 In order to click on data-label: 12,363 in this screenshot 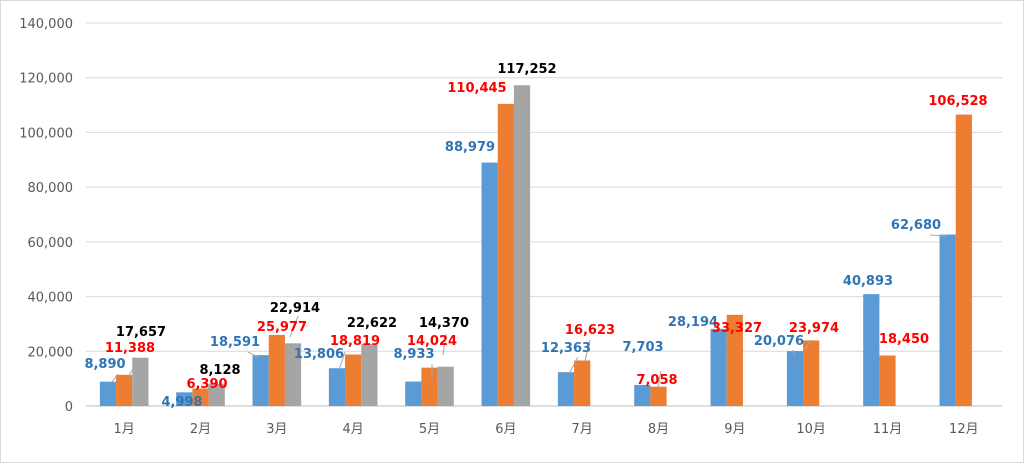, I will do `click(566, 348)`.